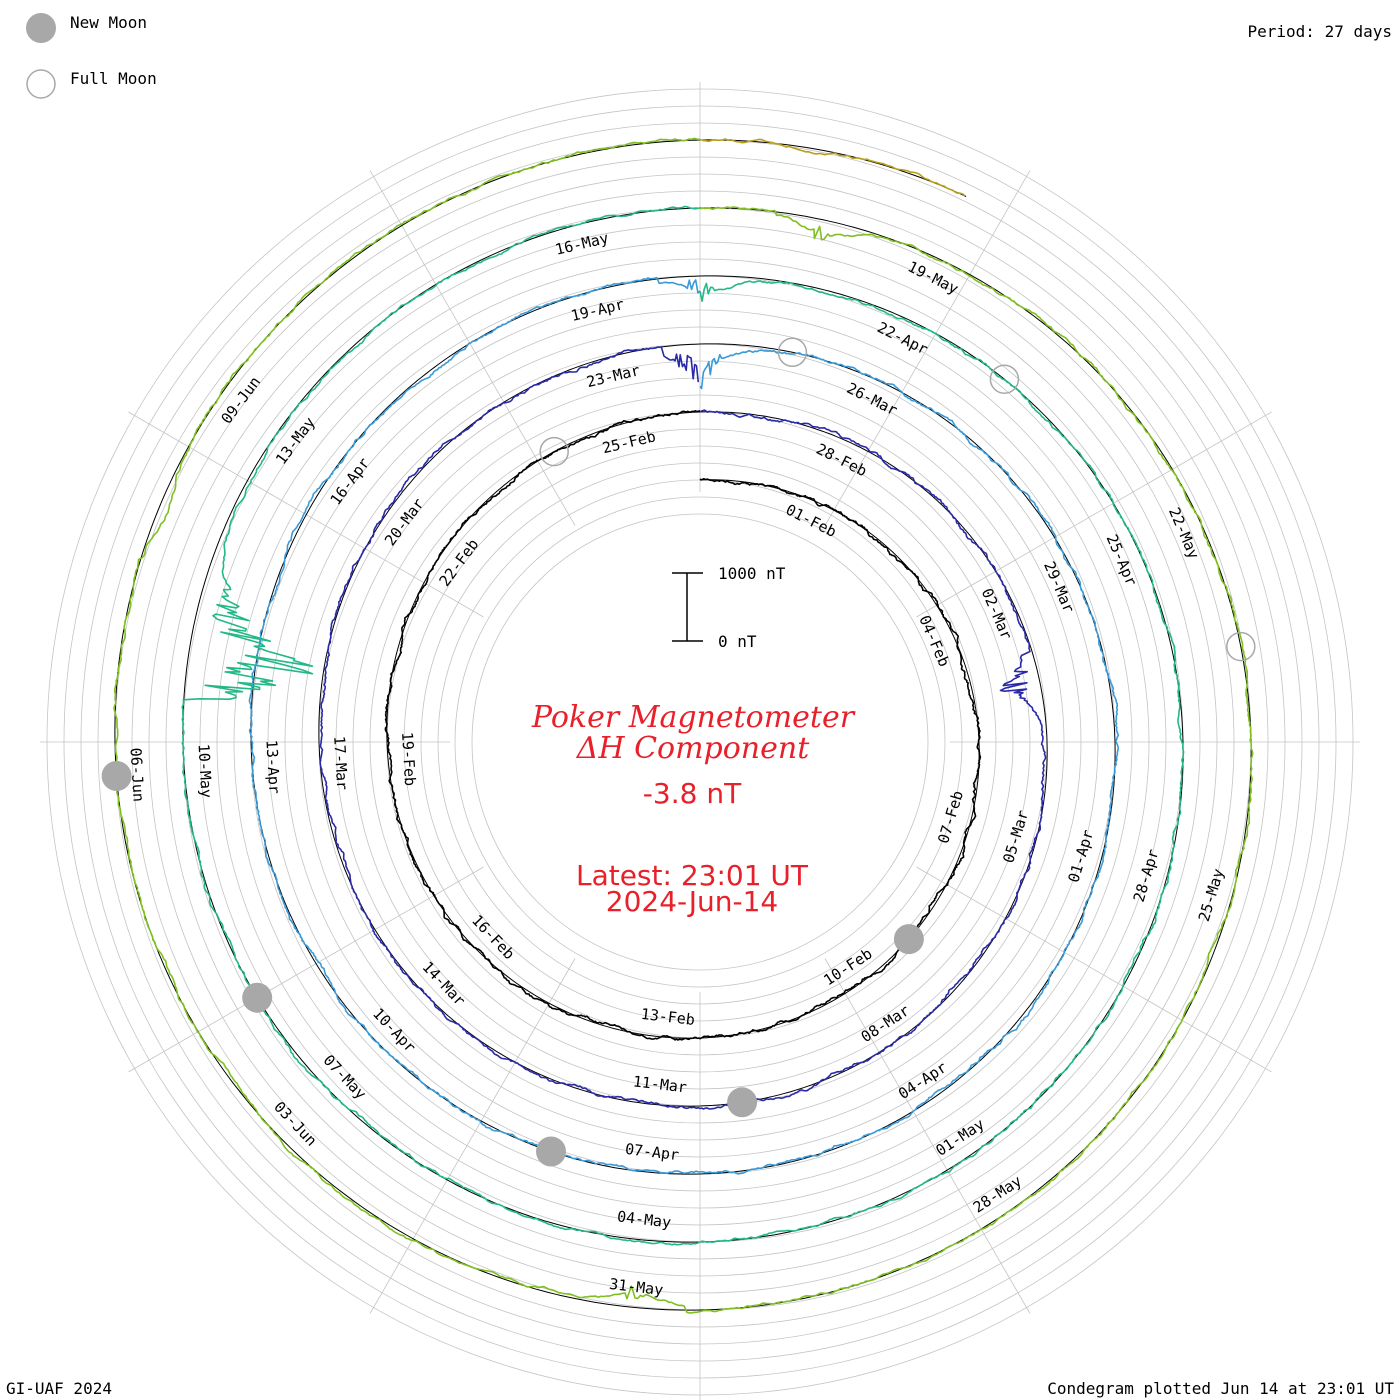 The image size is (1400, 1400). I want to click on chart-title-line2: ΔH Component, so click(693, 748).